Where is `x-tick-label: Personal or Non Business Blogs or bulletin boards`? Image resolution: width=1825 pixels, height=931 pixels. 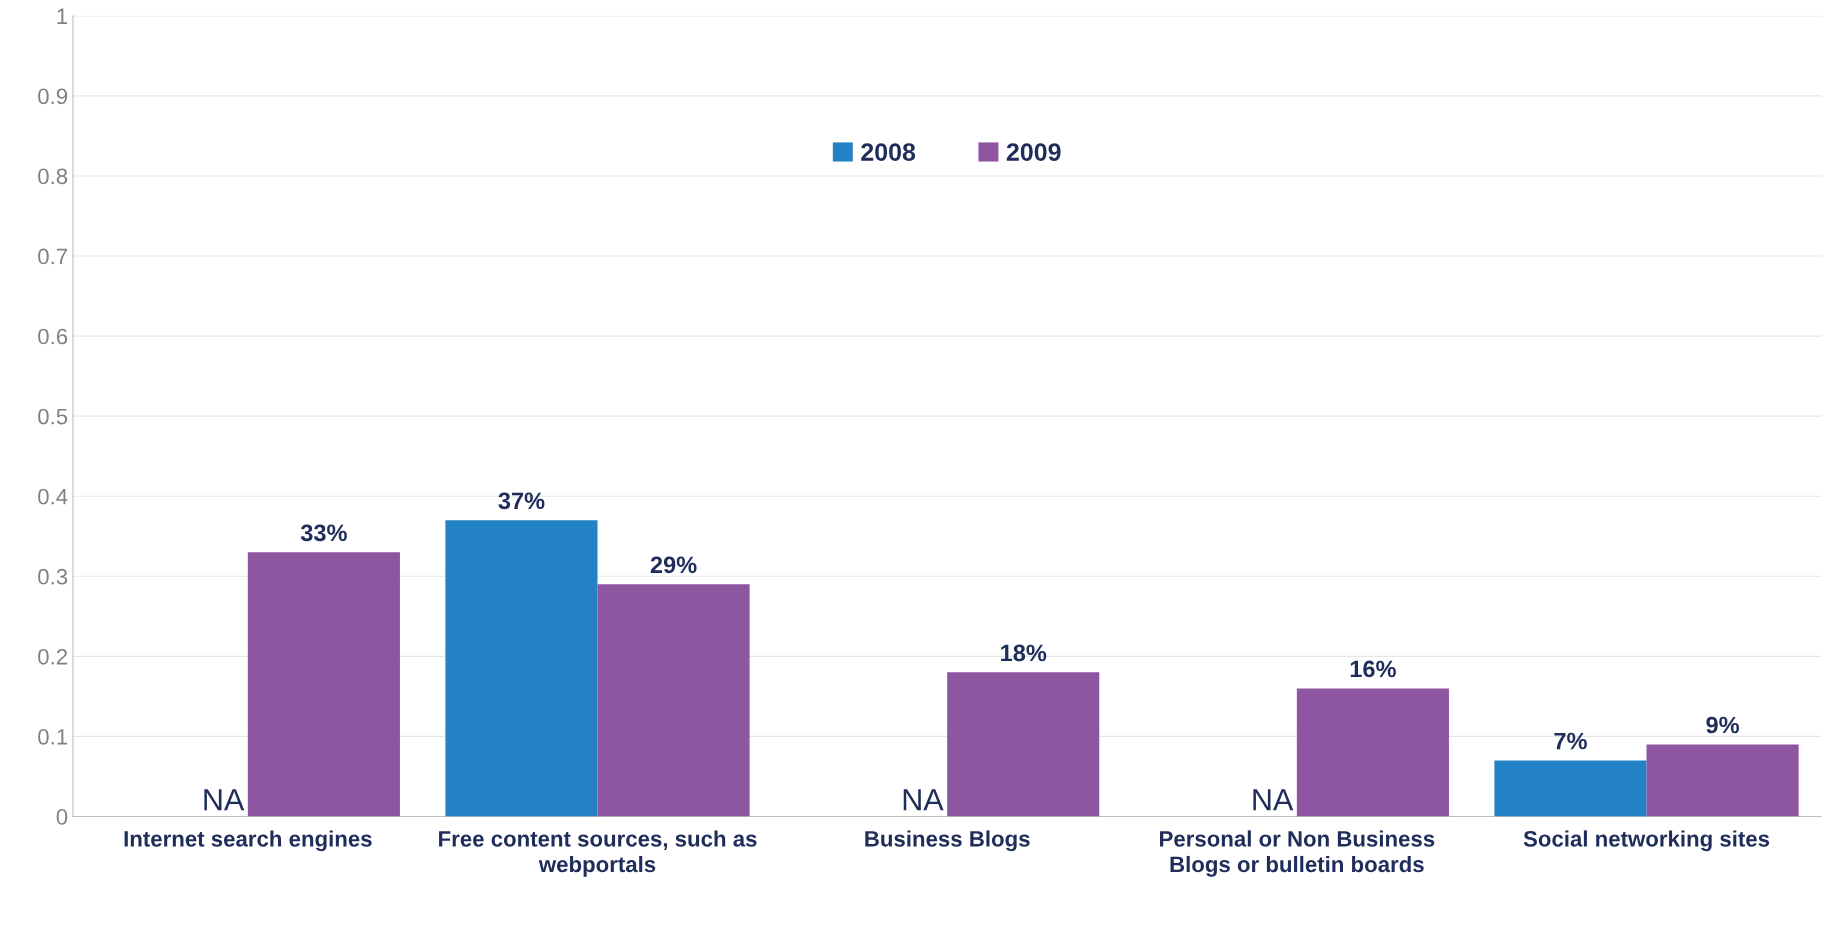
x-tick-label: Personal or Non Business Blogs or bulletin boards is located at coordinates (1297, 853).